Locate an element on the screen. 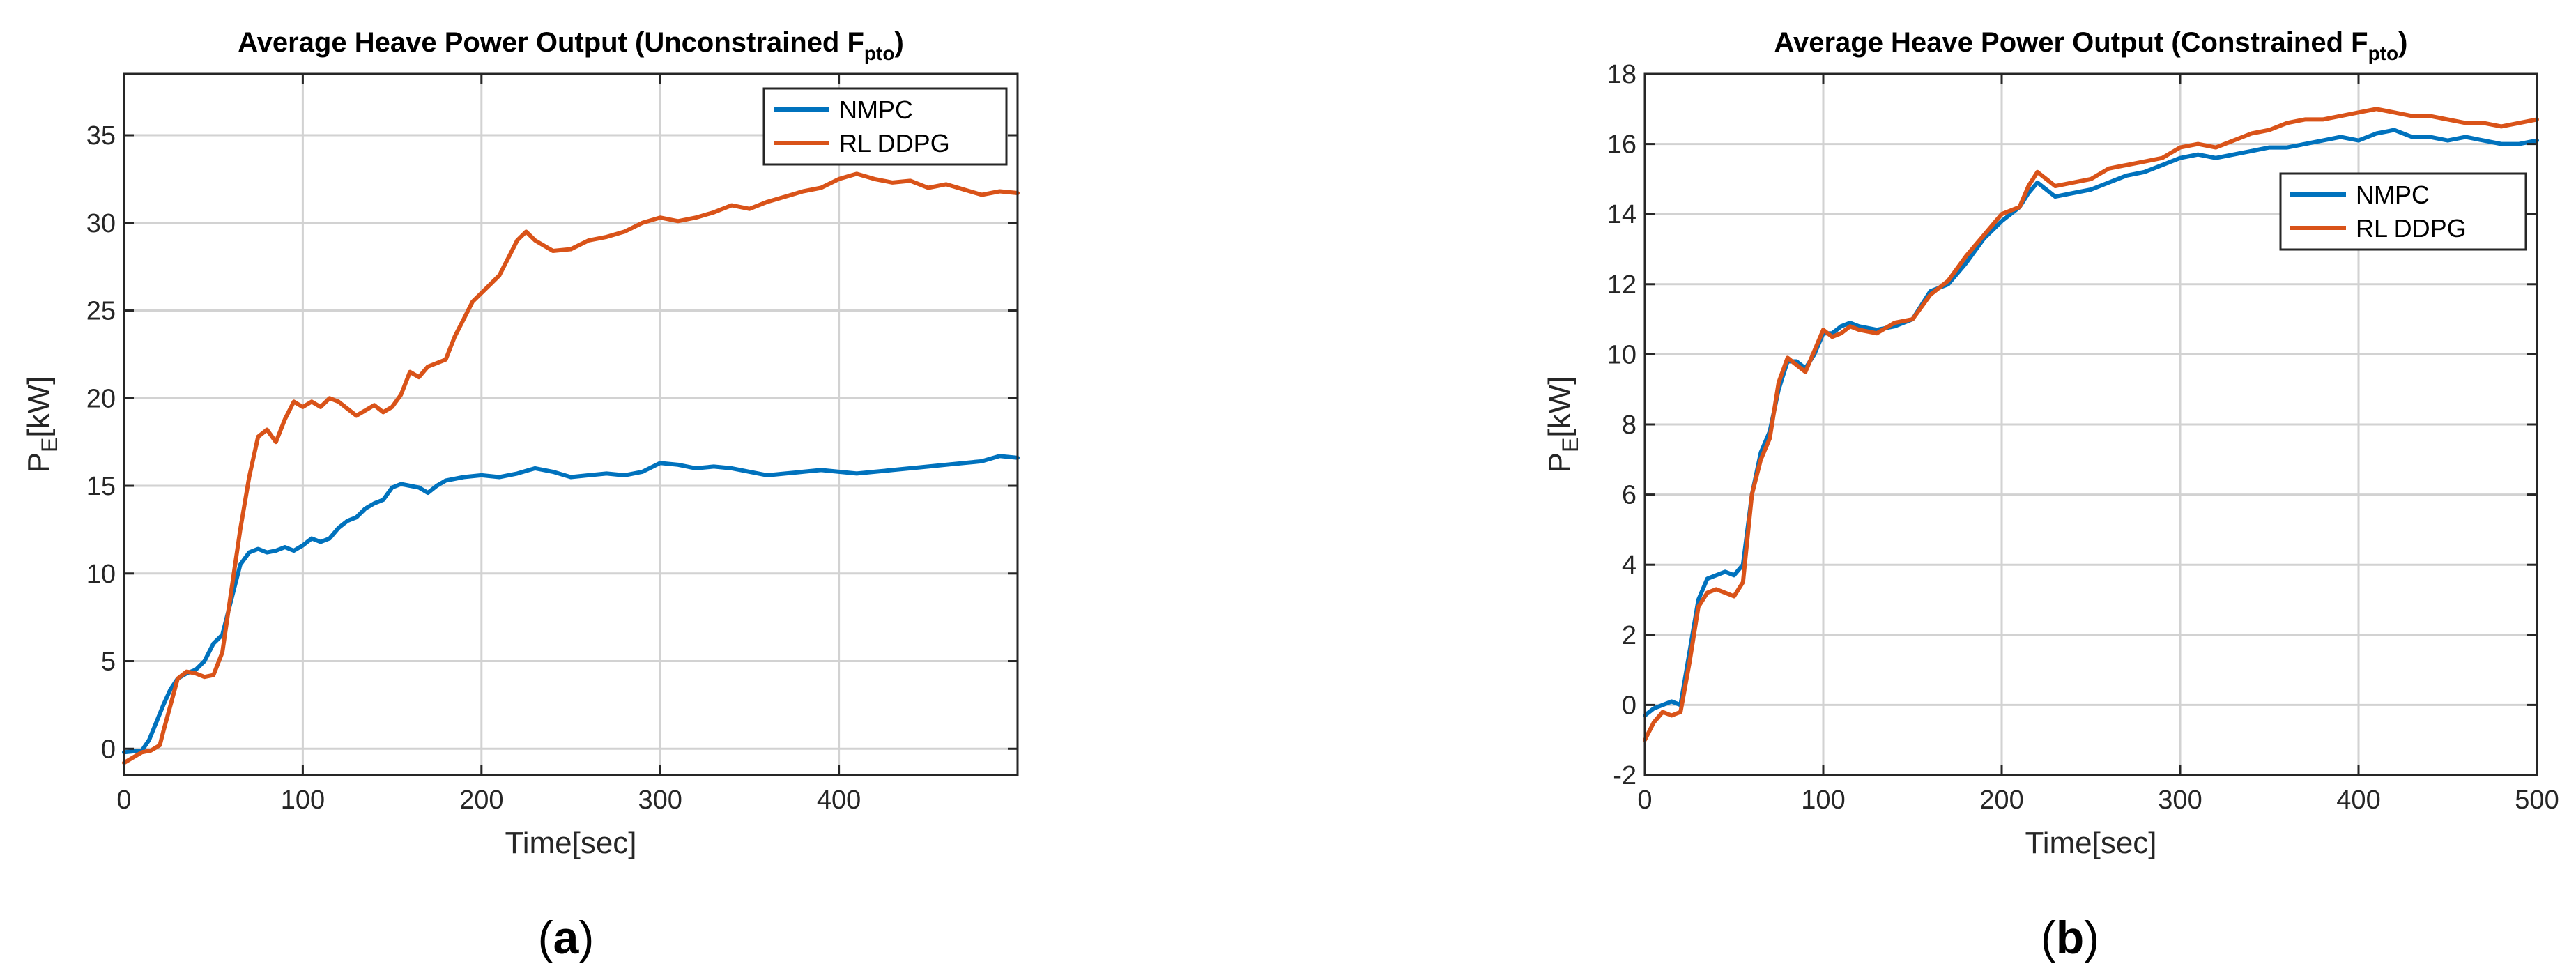 This screenshot has width=2576, height=973. subfigure-caption-letter: a is located at coordinates (566, 937).